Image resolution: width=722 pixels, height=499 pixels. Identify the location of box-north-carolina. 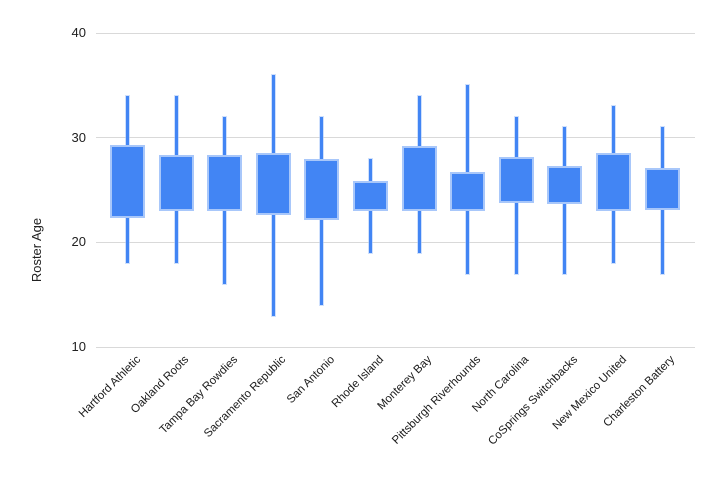
(516, 179).